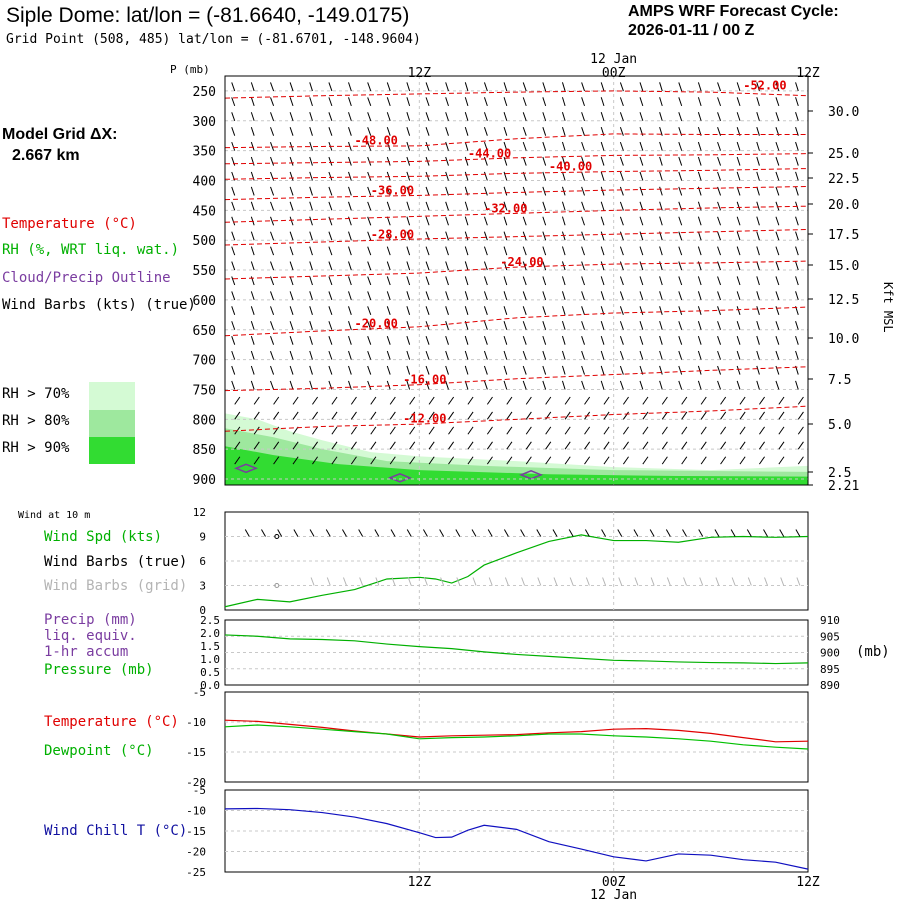 The image size is (900, 900). What do you see at coordinates (204, 361) in the screenshot?
I see `pressure-tick-label: 700` at bounding box center [204, 361].